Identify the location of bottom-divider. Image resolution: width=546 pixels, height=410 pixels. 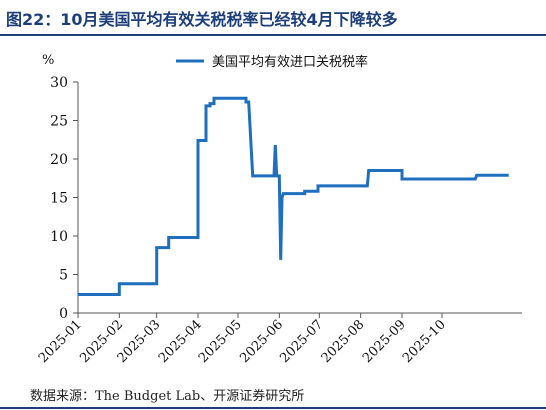
(273, 408).